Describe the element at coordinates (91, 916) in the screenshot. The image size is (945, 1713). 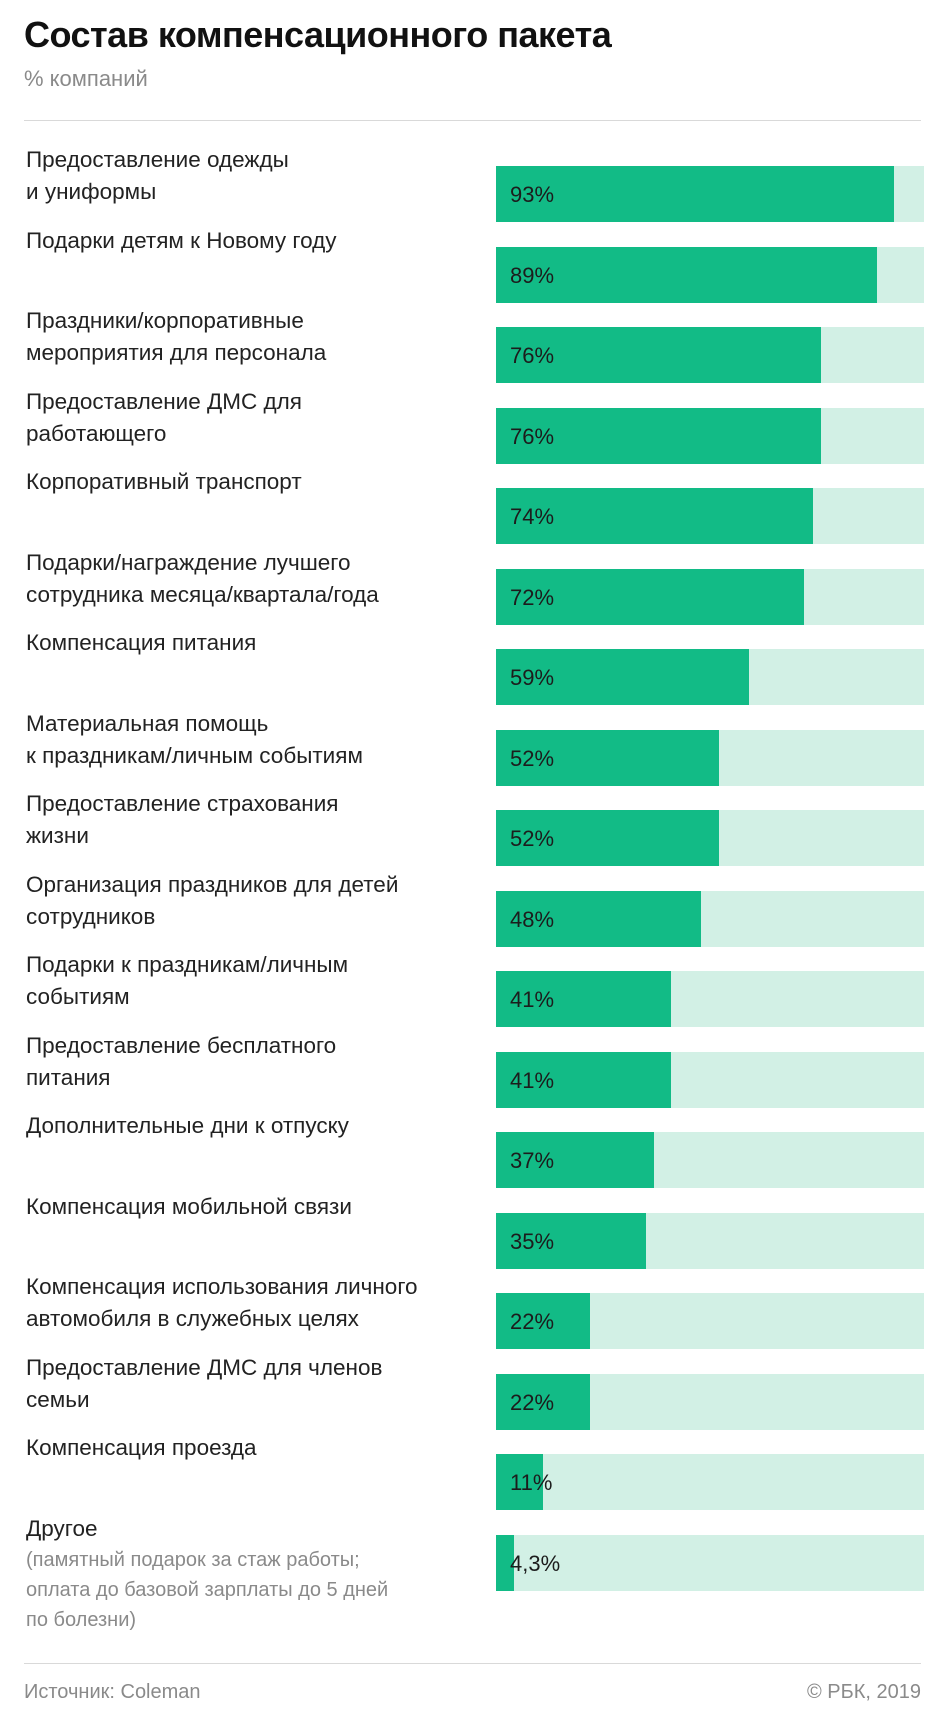
I see `bar-label-line: сотрудников` at that location.